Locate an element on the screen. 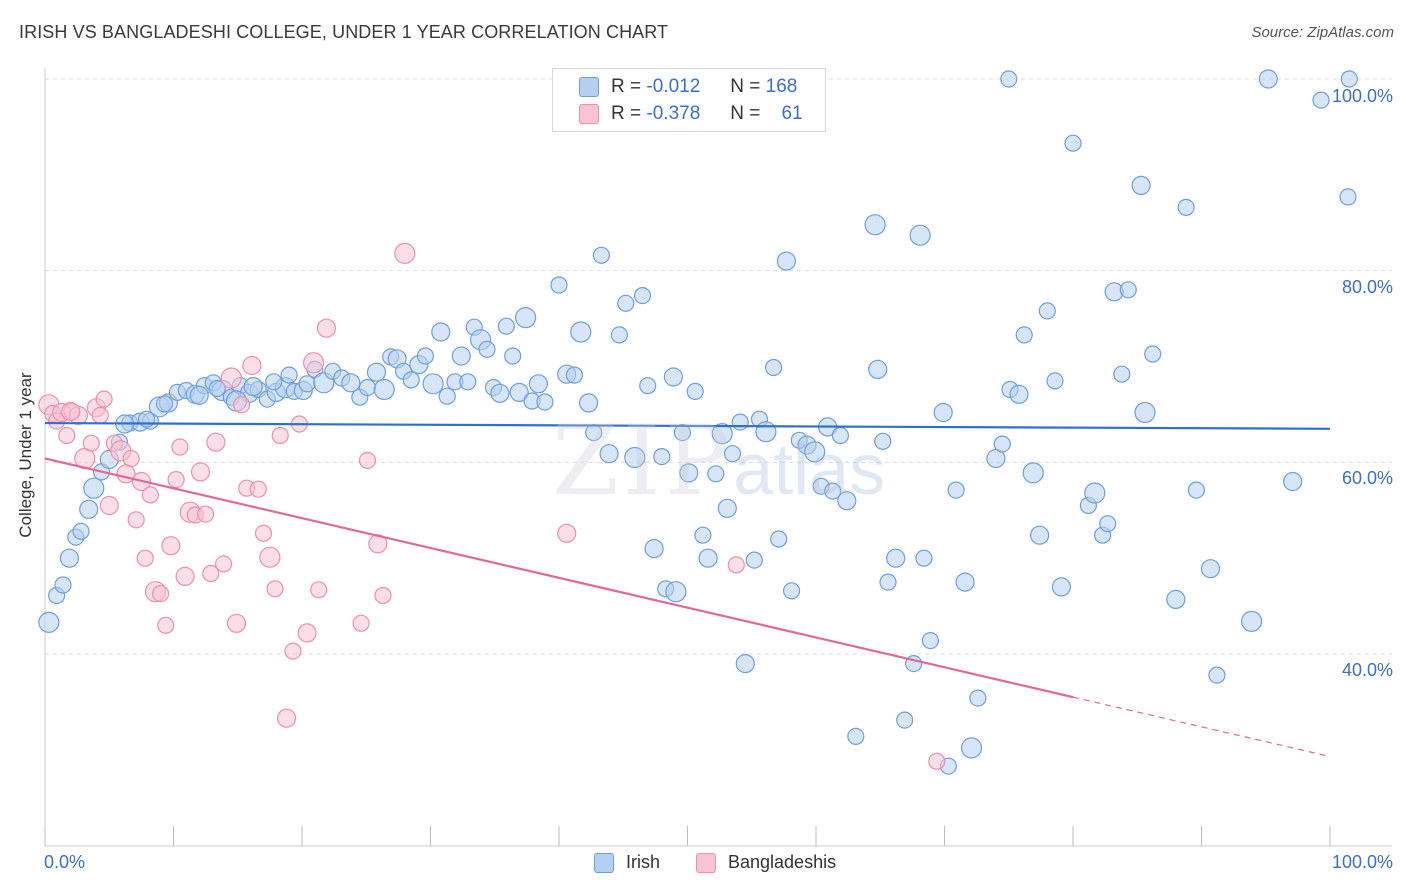 The height and width of the screenshot is (892, 1406). legend-item-bangladeshis: Bangladeshis is located at coordinates (766, 862).